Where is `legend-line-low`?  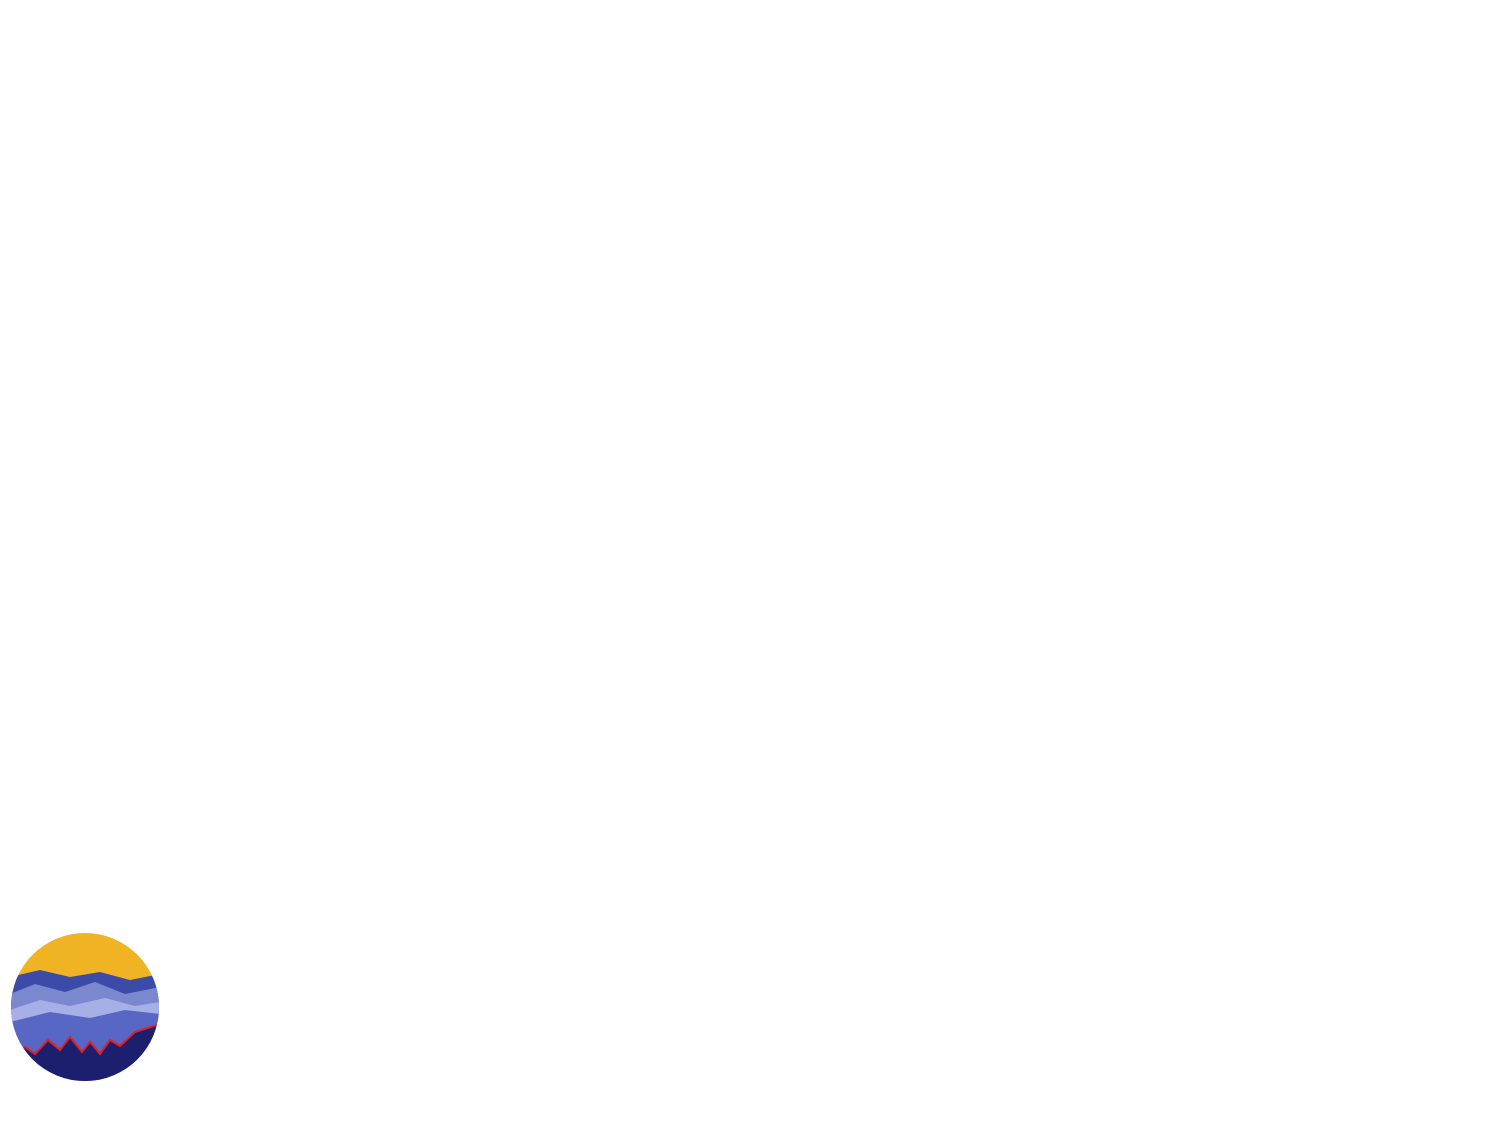 legend-line-low is located at coordinates (1123, 1007).